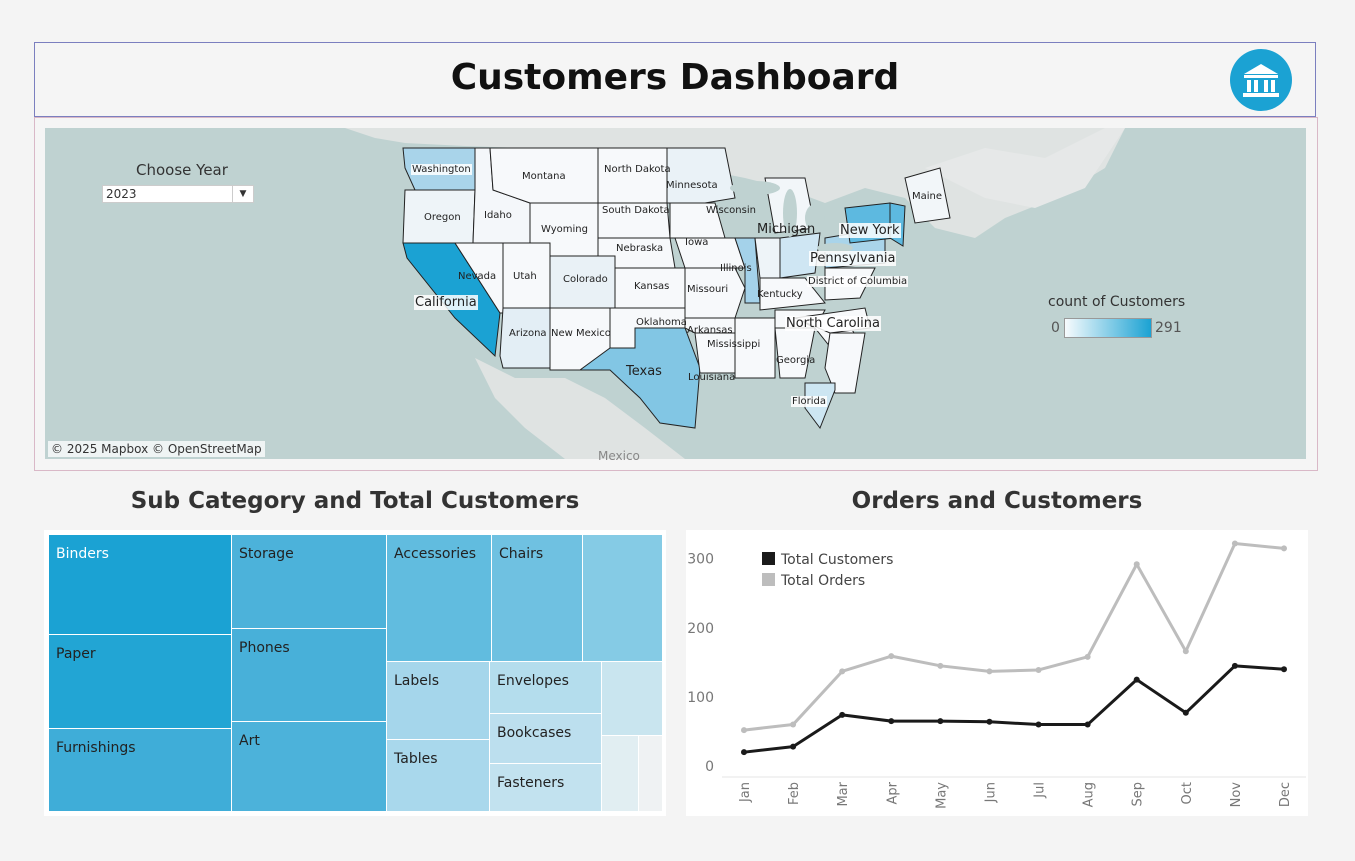 This screenshot has width=1355, height=861. I want to click on state-label: Montana, so click(544, 176).